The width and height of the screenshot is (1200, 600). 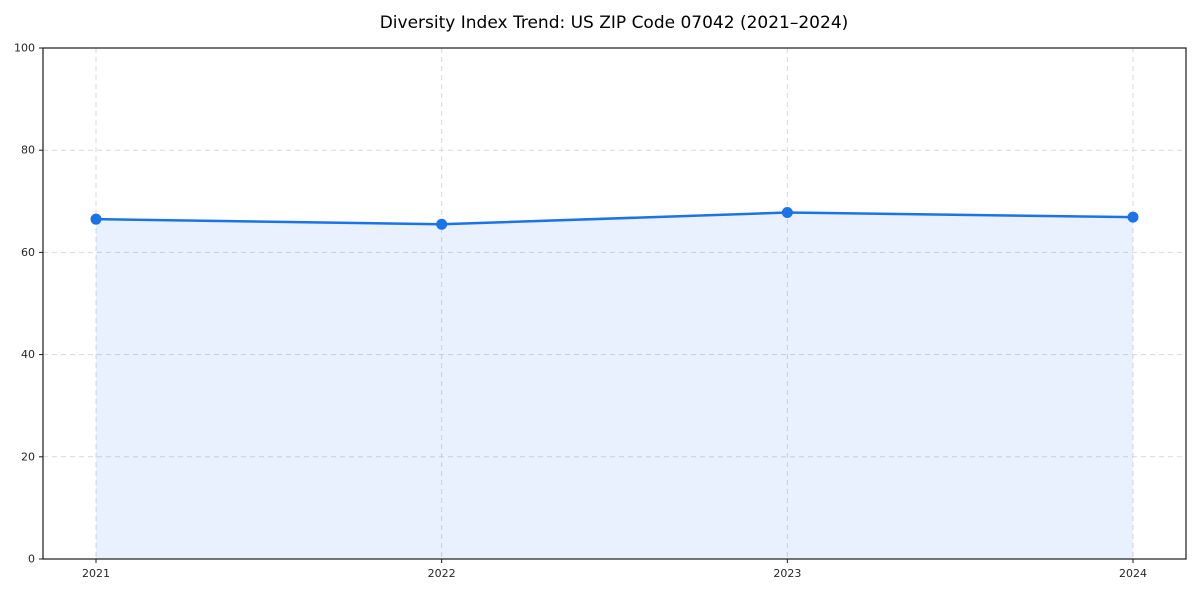 What do you see at coordinates (1133, 217) in the screenshot?
I see `data-point-2024` at bounding box center [1133, 217].